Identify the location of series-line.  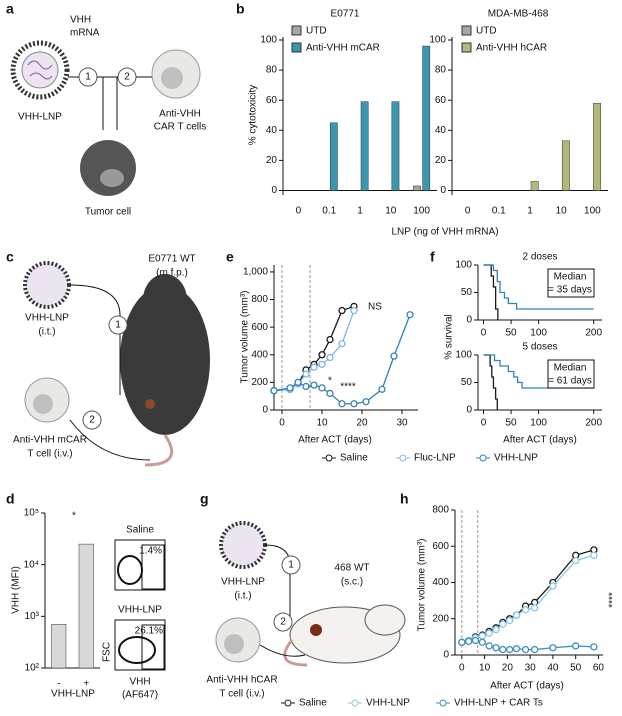
(538, 287).